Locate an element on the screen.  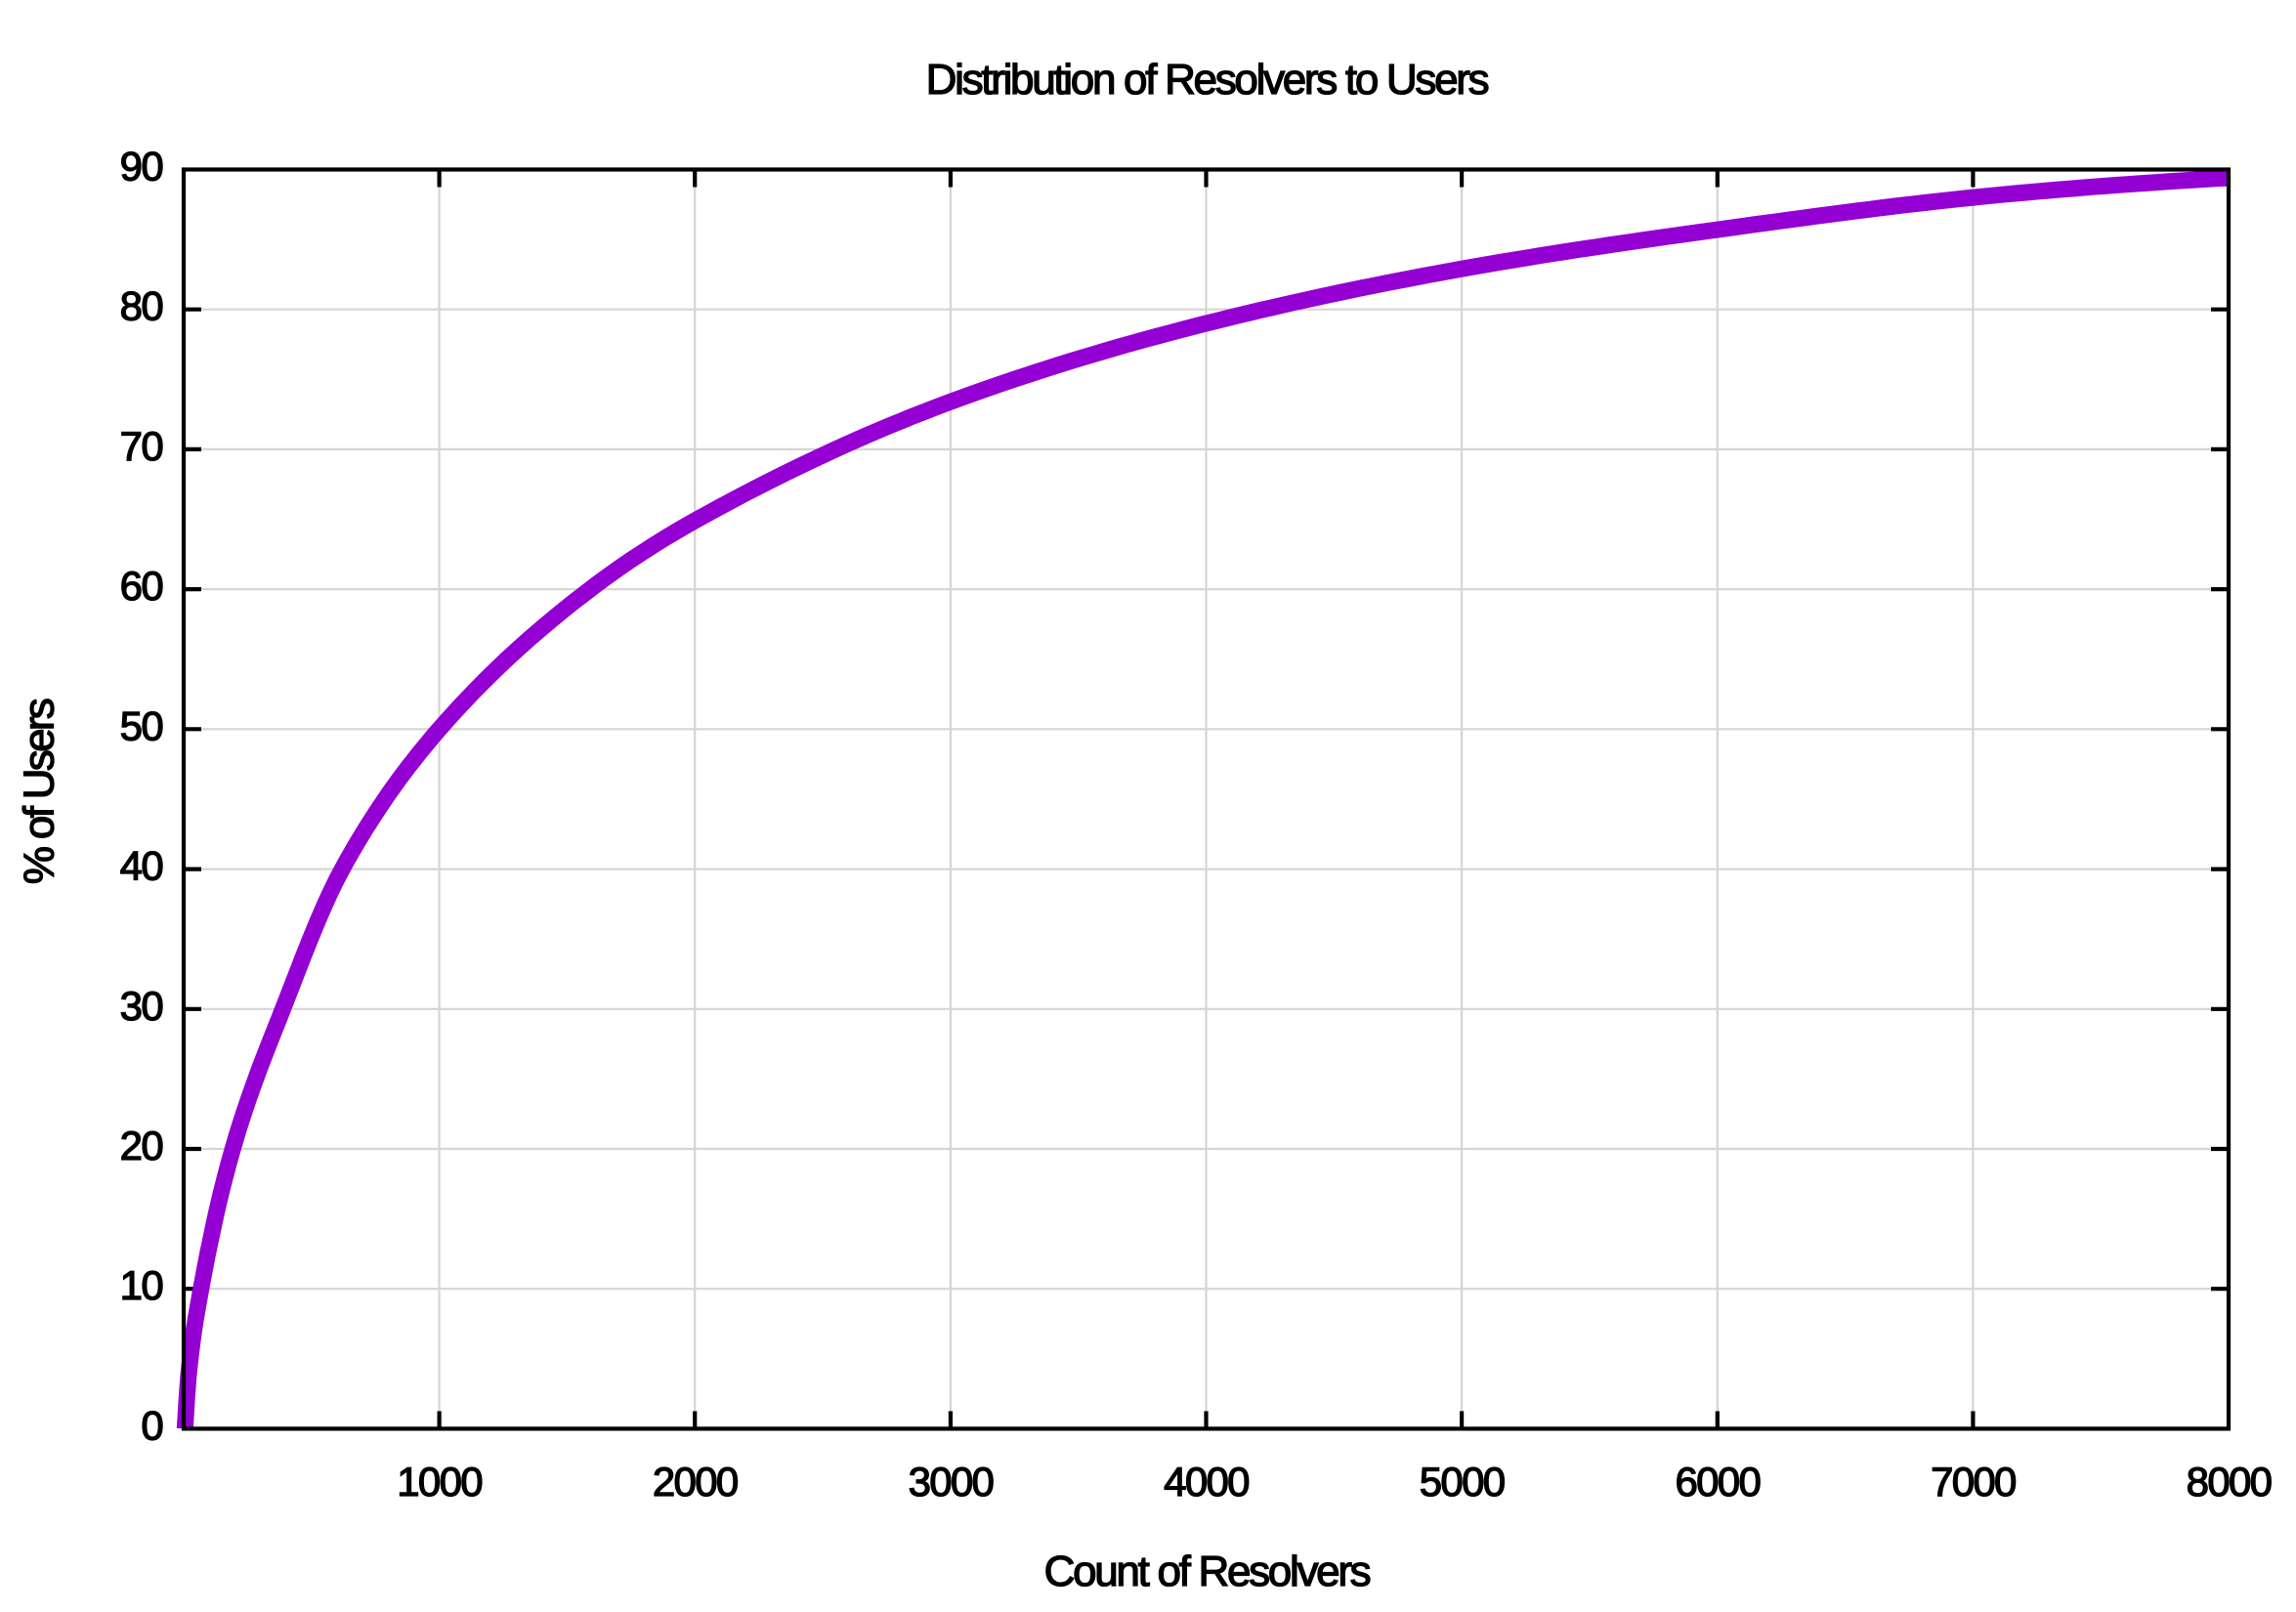
svg-text: 5000 is located at coordinates (1462, 1482).